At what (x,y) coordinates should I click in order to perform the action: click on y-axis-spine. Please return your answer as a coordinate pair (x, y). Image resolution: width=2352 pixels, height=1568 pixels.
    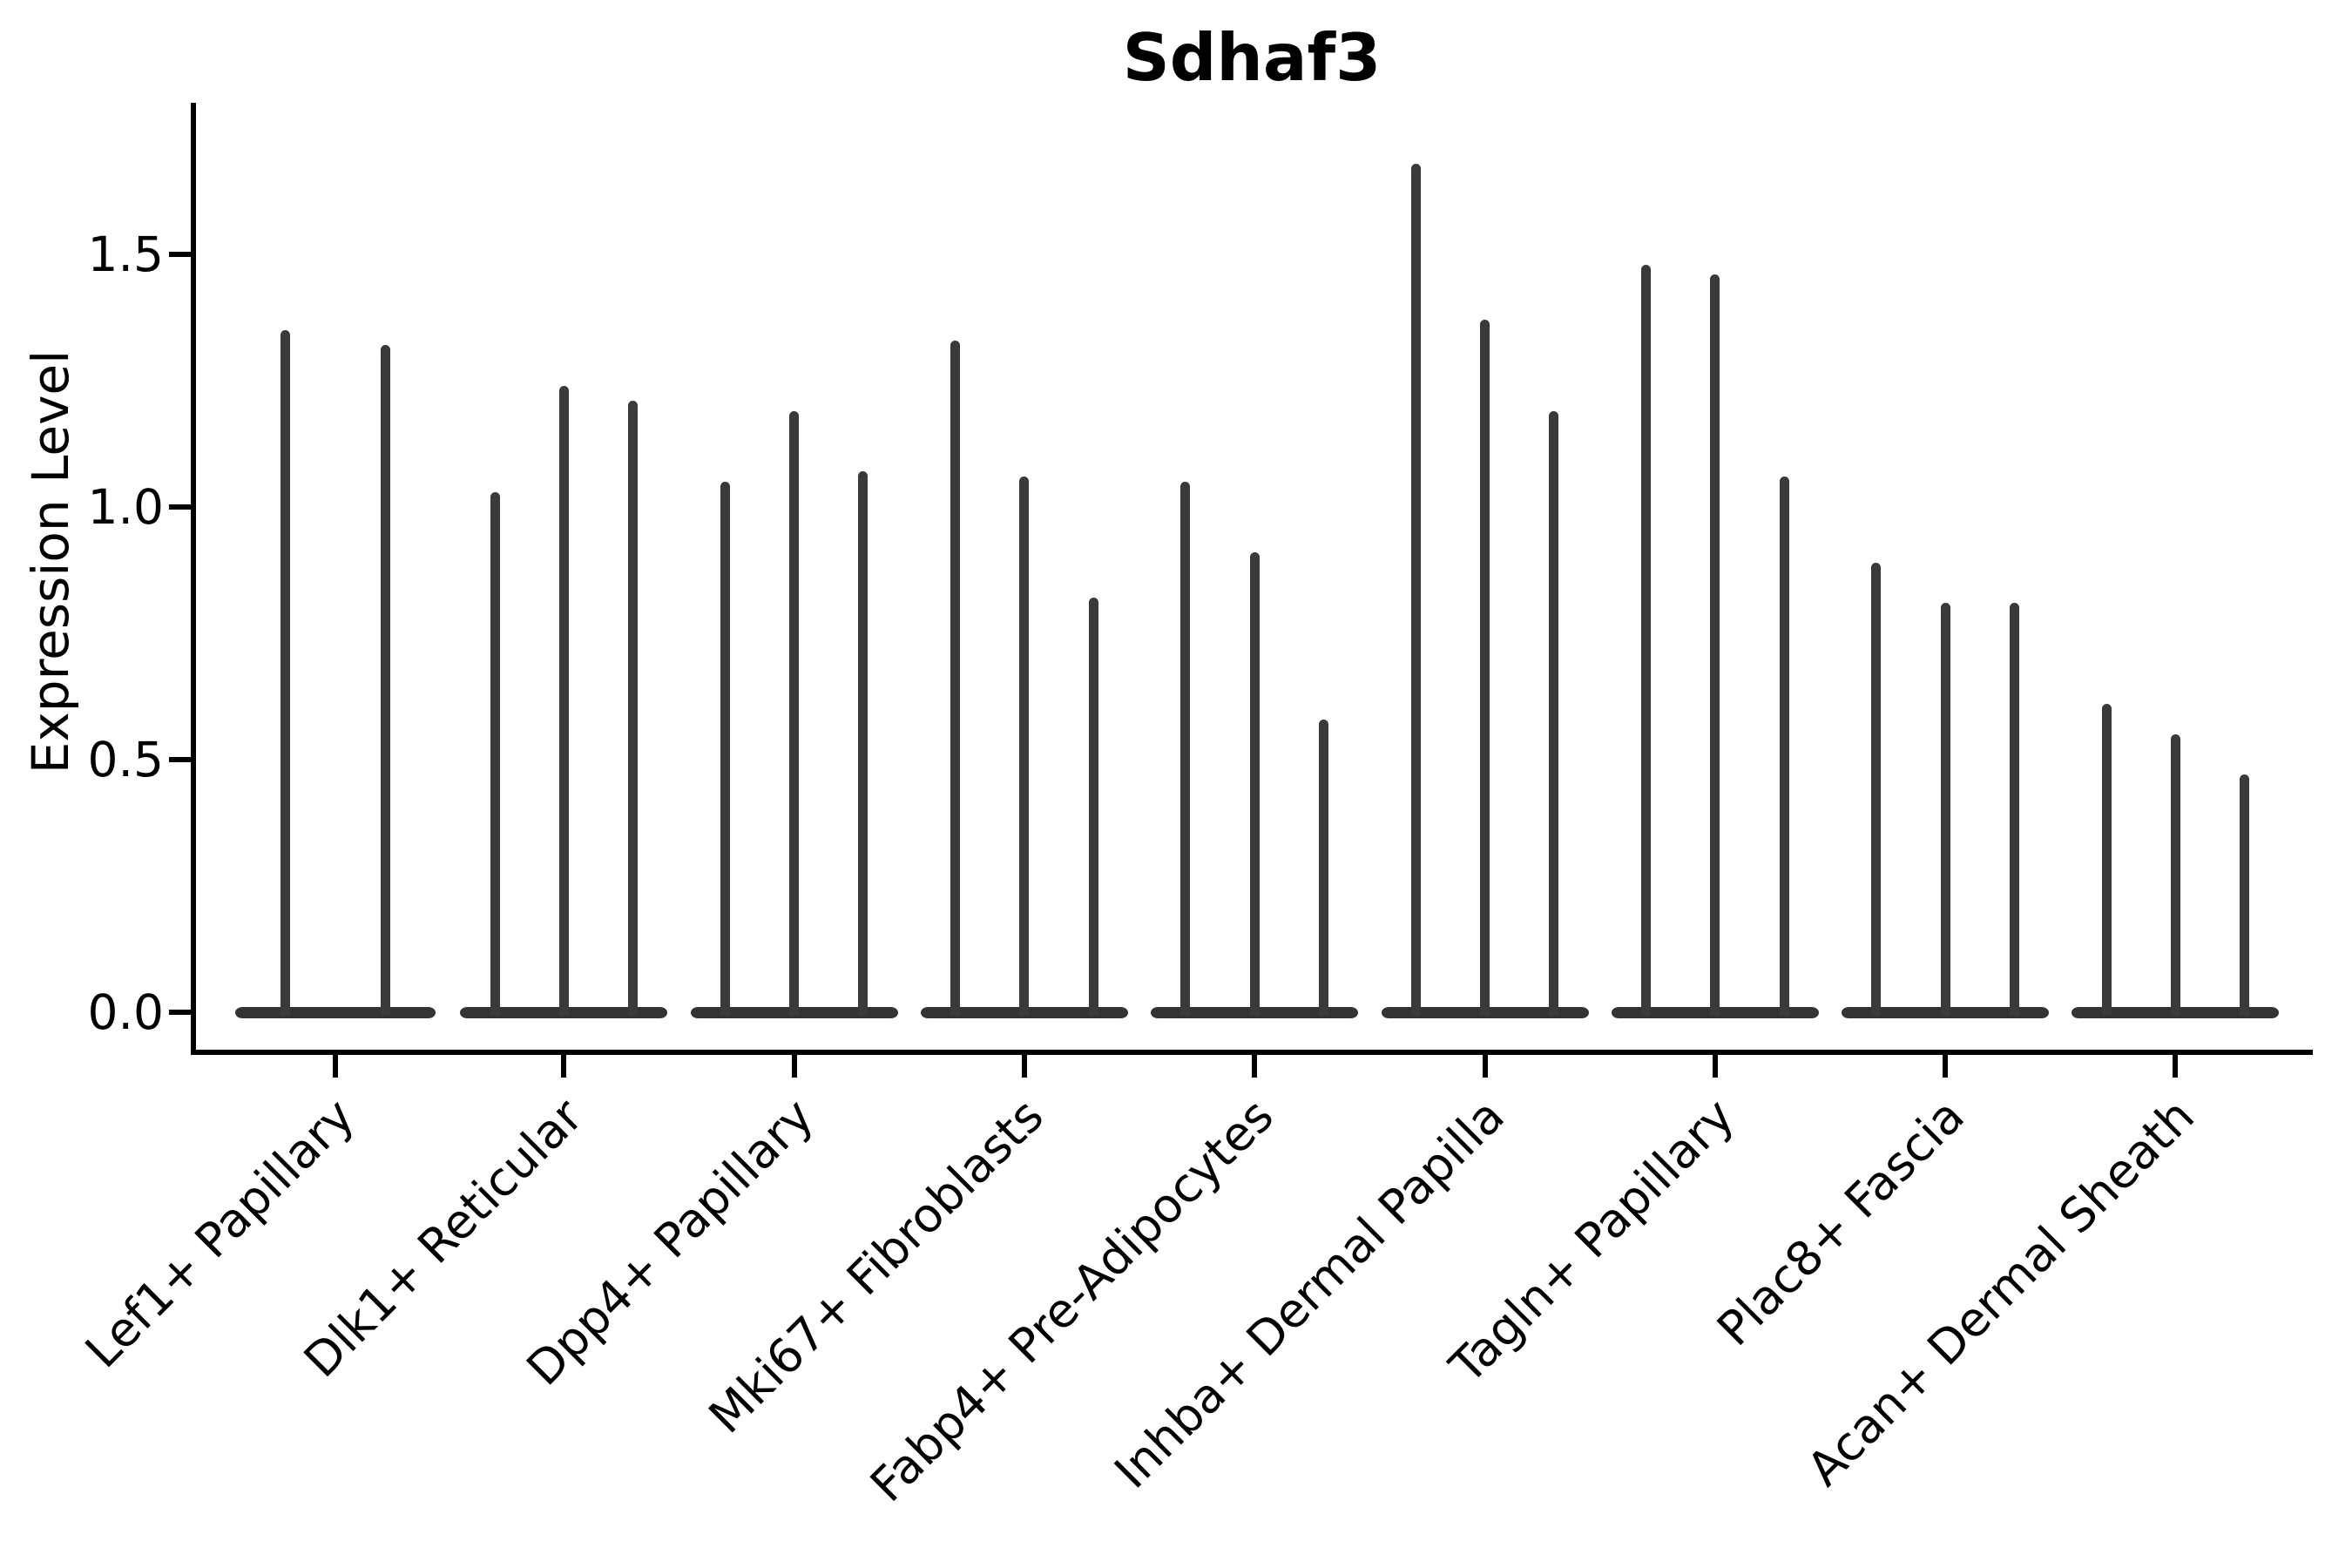
    Looking at the image, I should click on (193, 579).